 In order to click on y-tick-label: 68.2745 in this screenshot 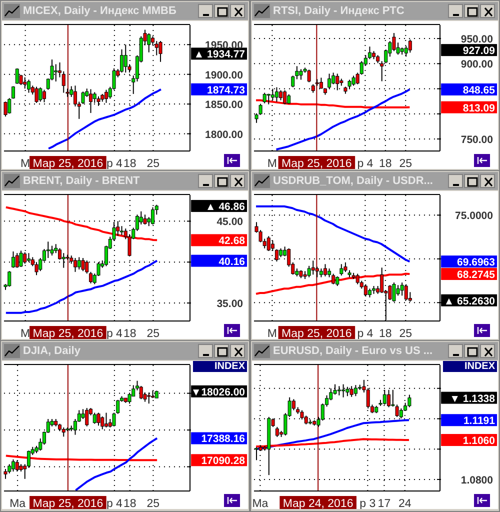, I will do `click(476, 274)`.